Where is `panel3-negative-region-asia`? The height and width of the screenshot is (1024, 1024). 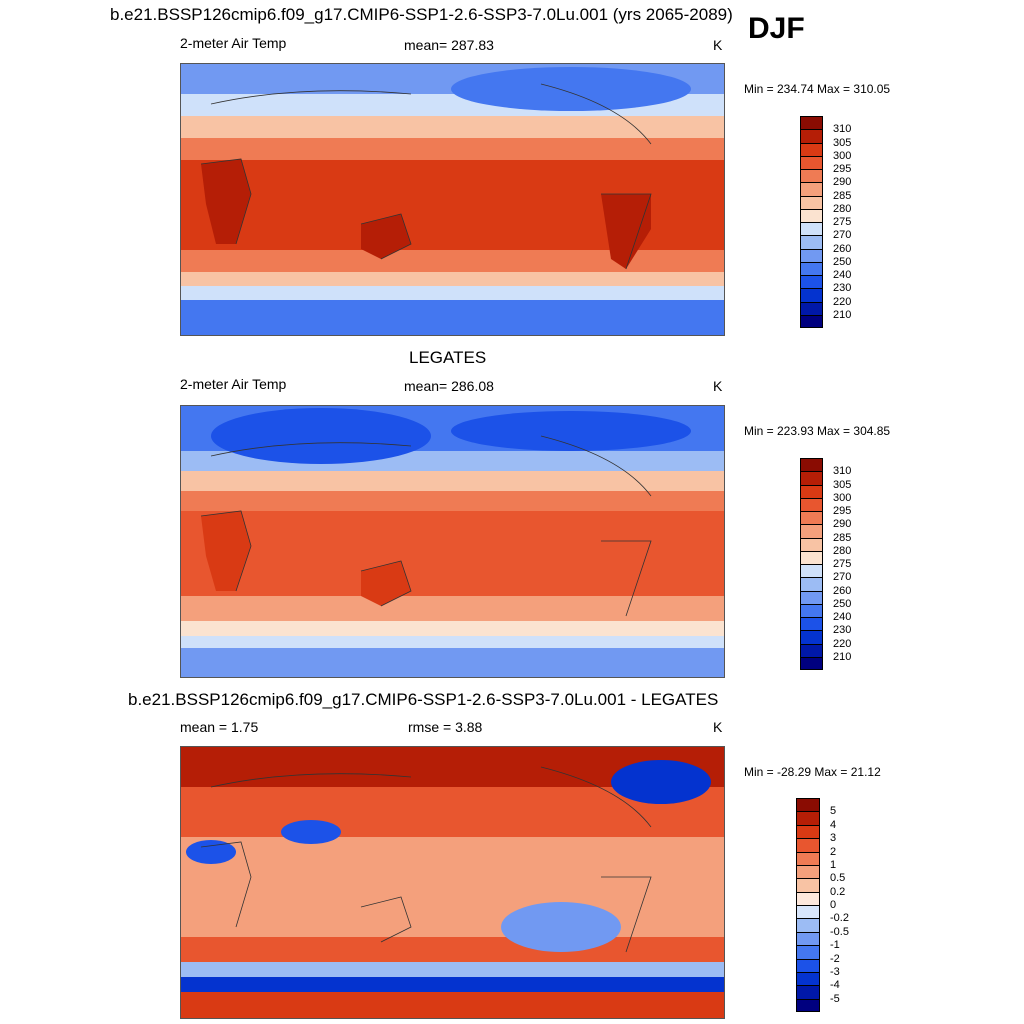
panel3-negative-region-asia is located at coordinates (311, 832).